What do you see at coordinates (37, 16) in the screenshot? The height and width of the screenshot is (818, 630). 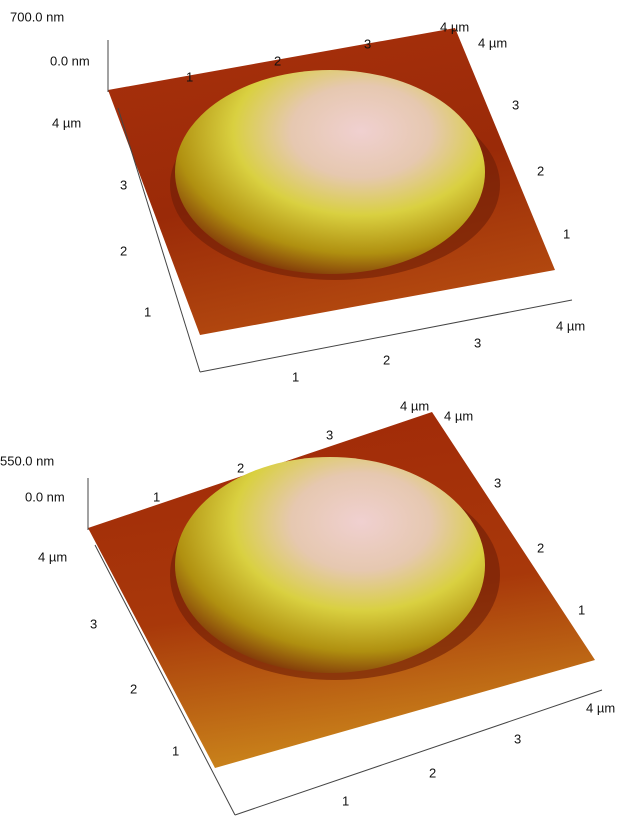 I see `z-max-label: 700.0 nm` at bounding box center [37, 16].